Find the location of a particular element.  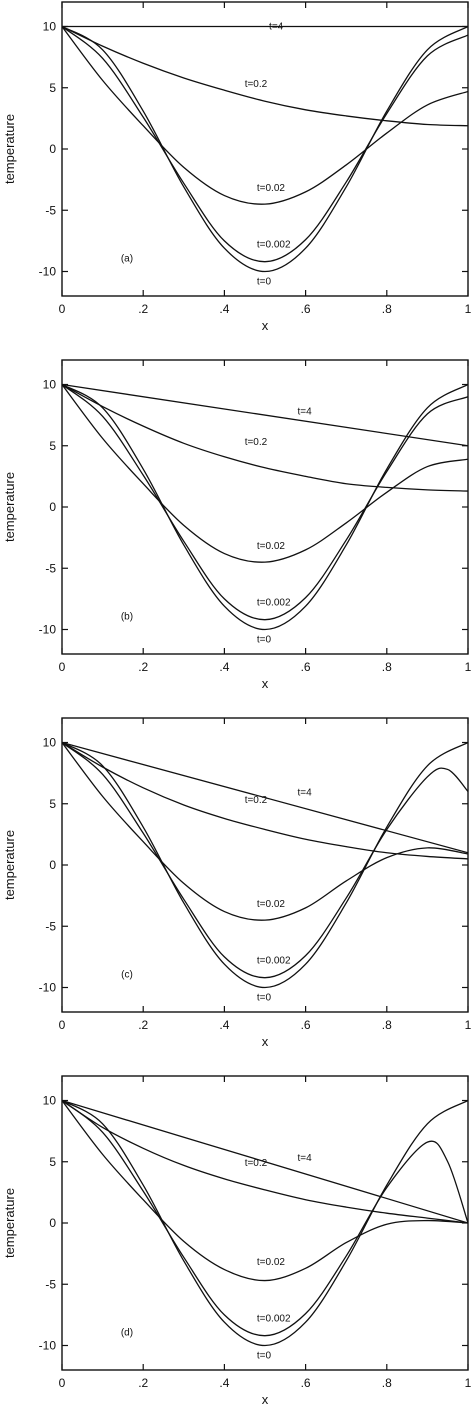

panel-label: (b) is located at coordinates (127, 617).